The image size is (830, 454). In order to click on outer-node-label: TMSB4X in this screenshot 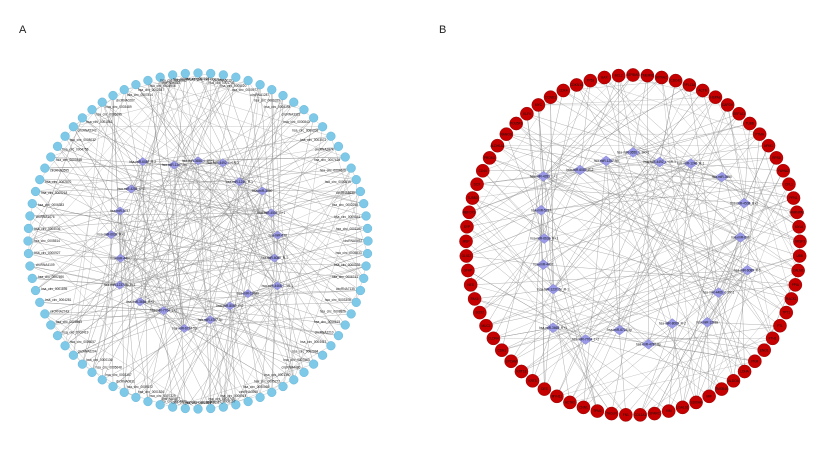, I will do `click(722, 389)`.